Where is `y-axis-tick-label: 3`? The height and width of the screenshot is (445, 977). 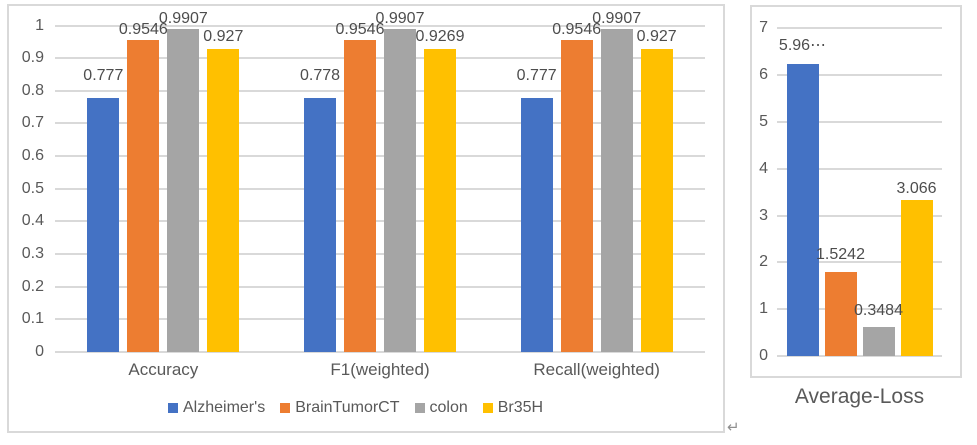
y-axis-tick-label: 3 is located at coordinates (763, 215).